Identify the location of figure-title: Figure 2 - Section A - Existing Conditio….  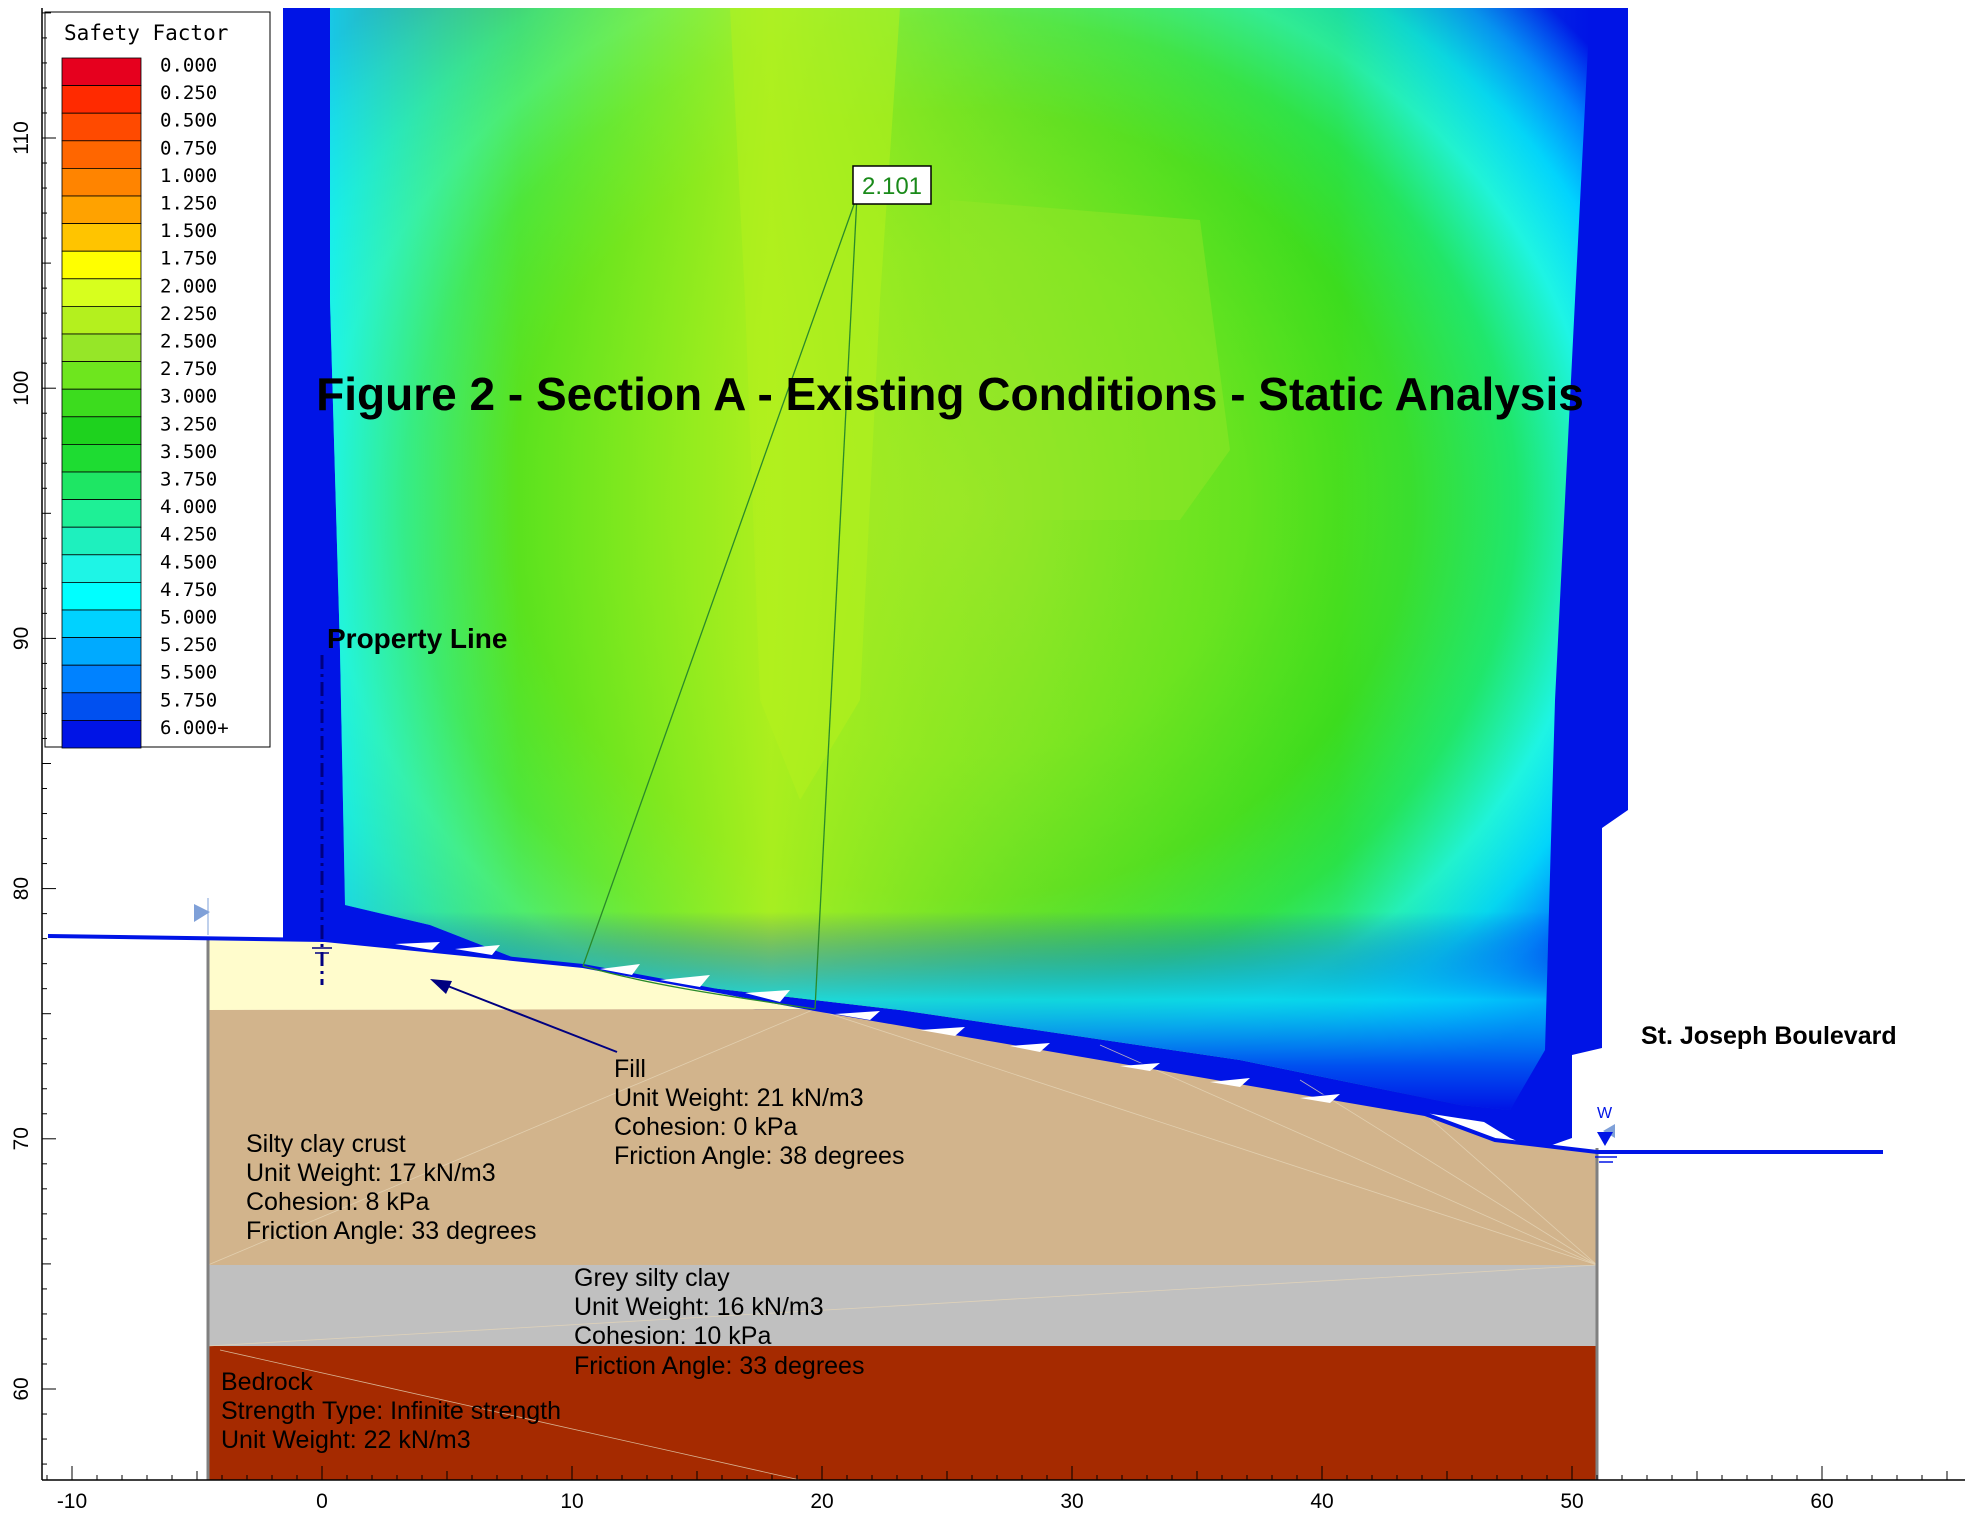
(950, 394).